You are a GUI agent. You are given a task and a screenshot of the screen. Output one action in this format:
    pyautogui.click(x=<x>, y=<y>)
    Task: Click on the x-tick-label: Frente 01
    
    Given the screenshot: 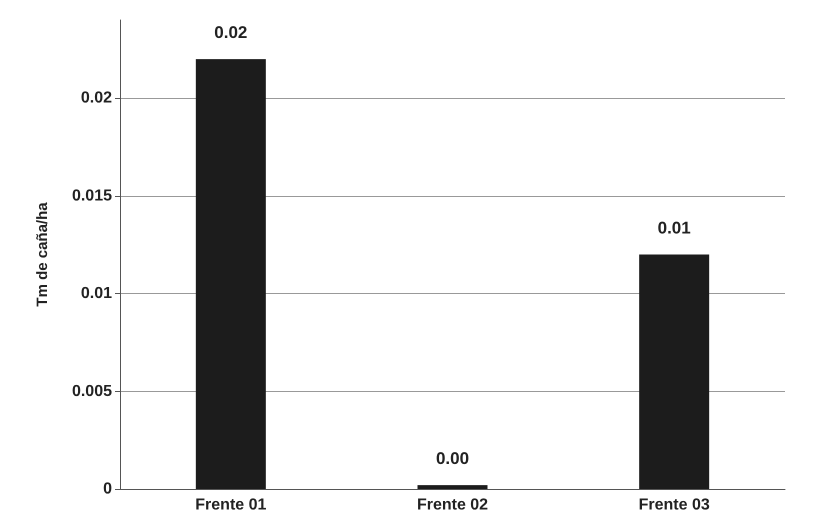 What is the action you would take?
    pyautogui.click(x=231, y=505)
    